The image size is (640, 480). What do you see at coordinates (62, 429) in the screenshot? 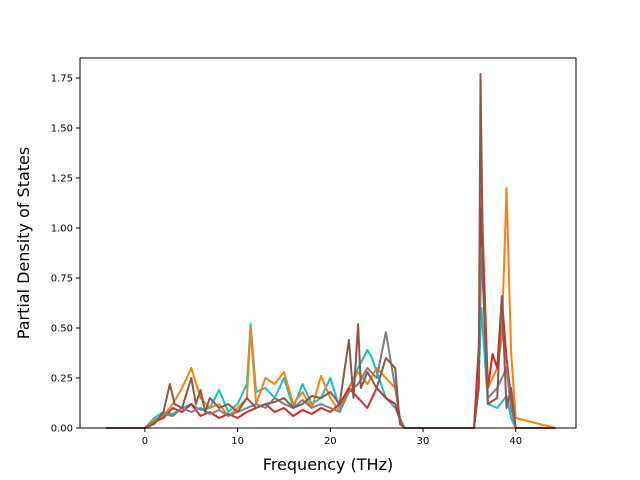
I see `y-tick-label: 0.00` at bounding box center [62, 429].